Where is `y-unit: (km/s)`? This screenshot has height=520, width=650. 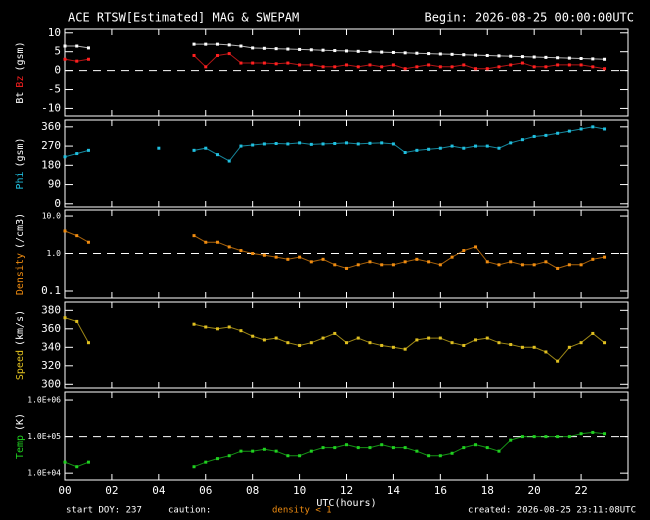 y-unit: (km/s) is located at coordinates (20, 328).